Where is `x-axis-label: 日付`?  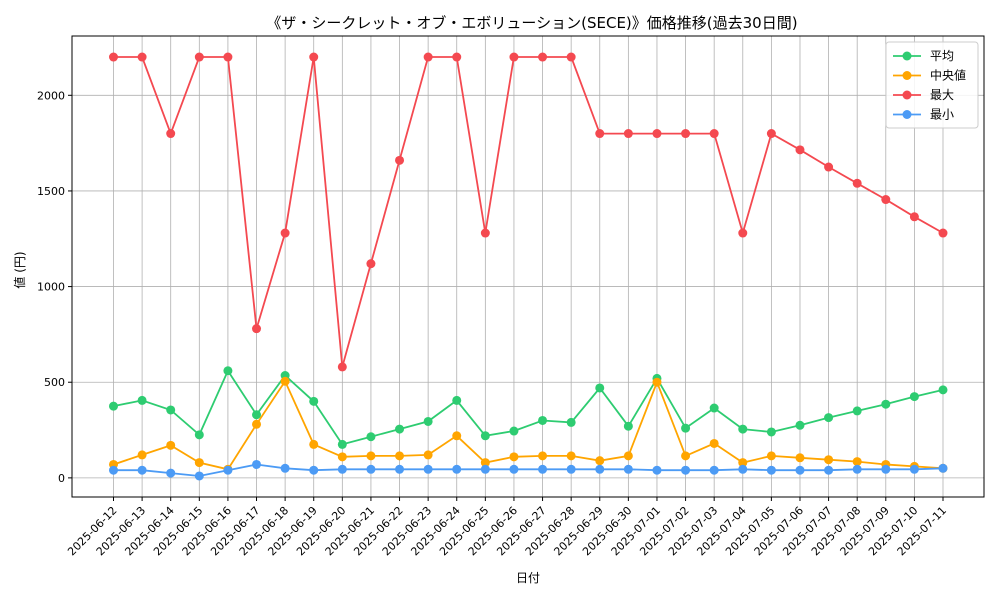
x-axis-label: 日付 is located at coordinates (528, 578).